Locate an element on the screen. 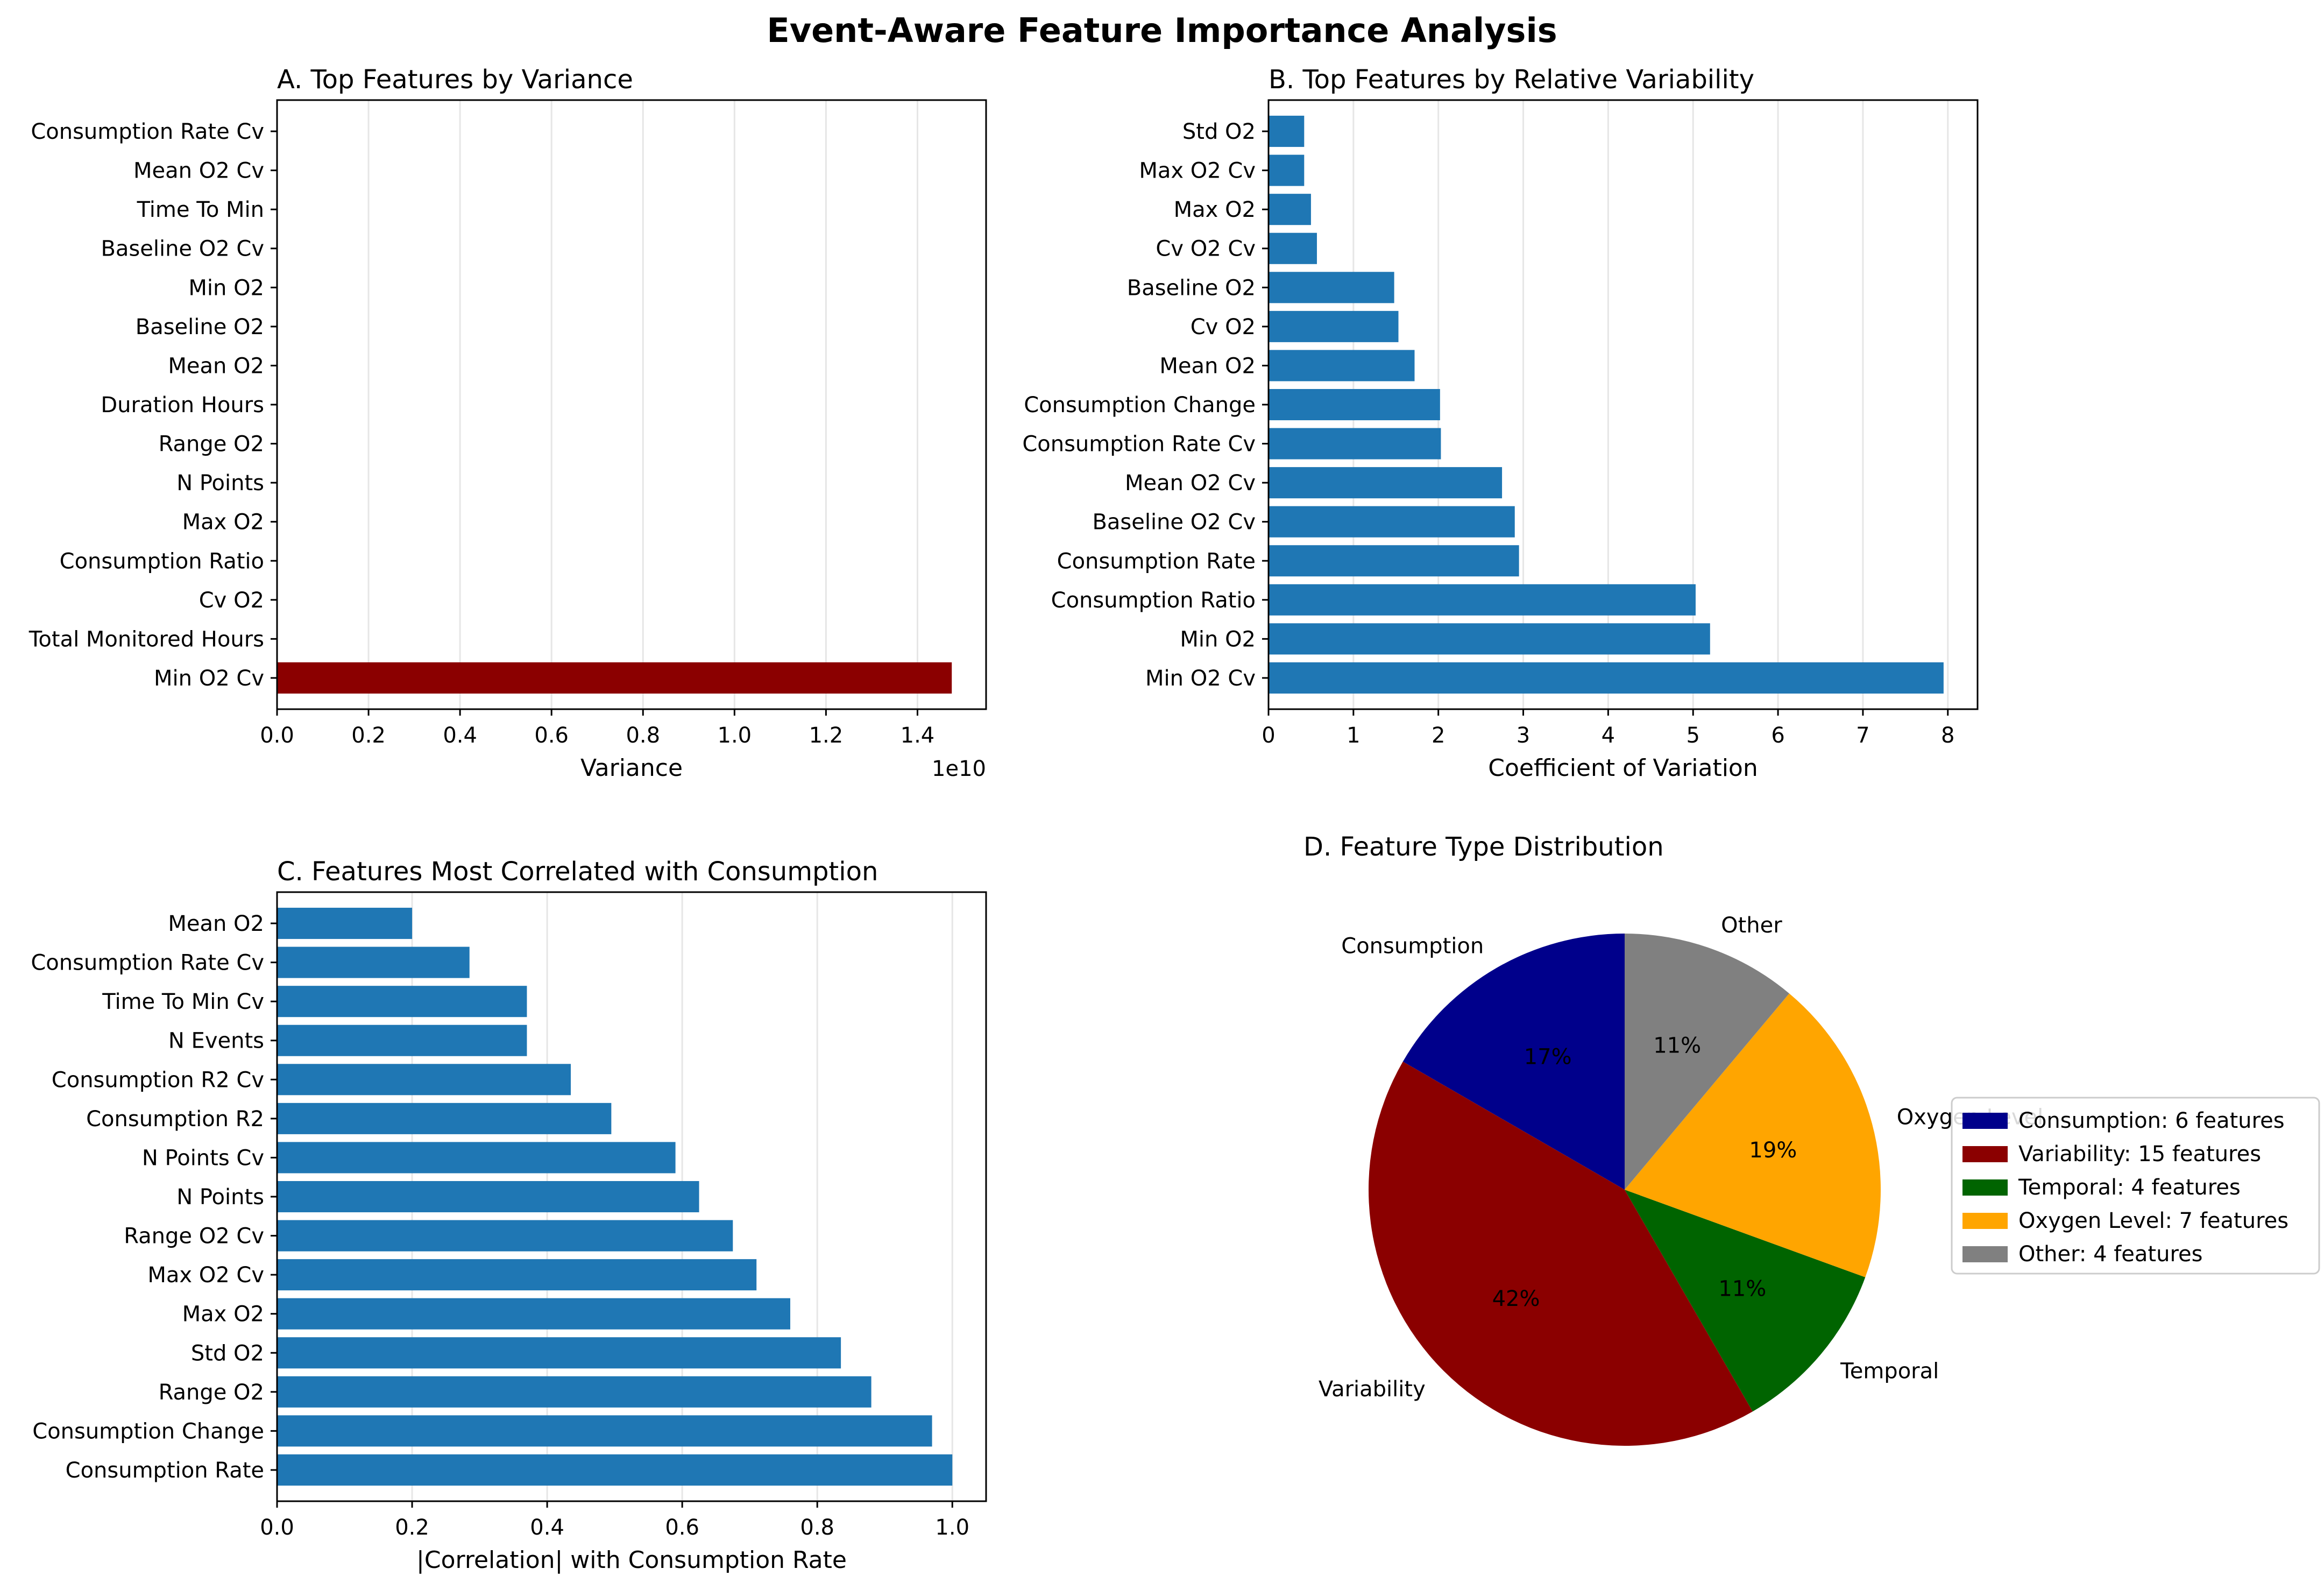 This screenshot has height=1590, width=2324. y-tick-label: Min O2 is located at coordinates (1218, 639).